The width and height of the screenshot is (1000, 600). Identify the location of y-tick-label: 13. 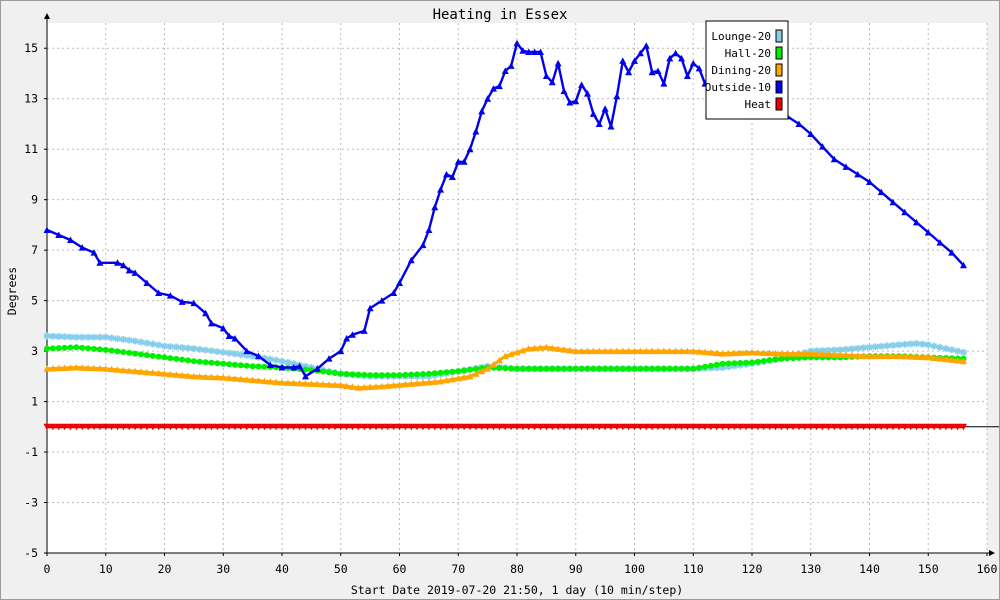
(31, 99).